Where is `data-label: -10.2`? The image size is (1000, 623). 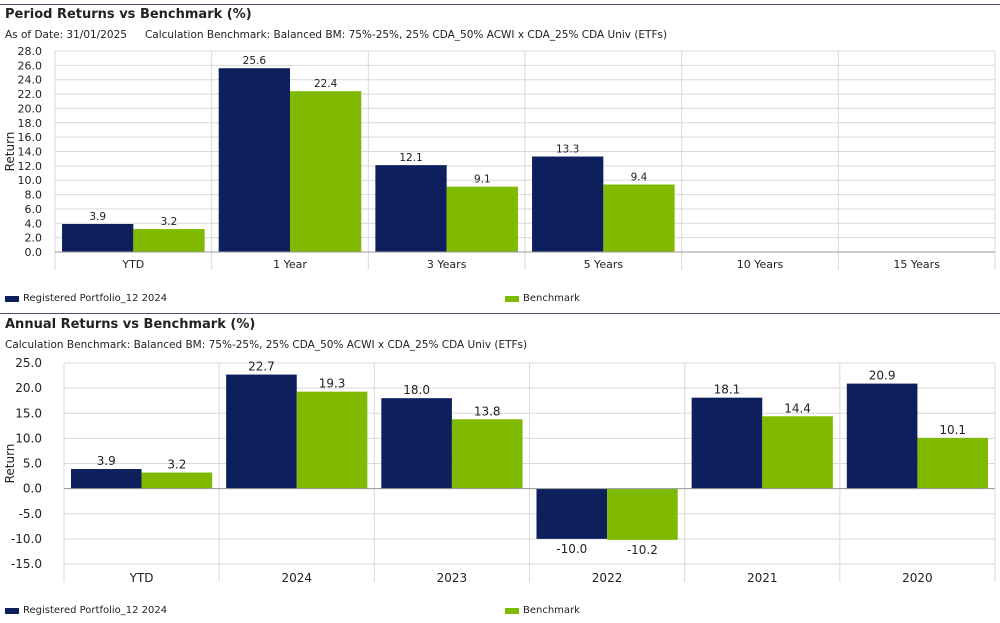
data-label: -10.2 is located at coordinates (642, 550).